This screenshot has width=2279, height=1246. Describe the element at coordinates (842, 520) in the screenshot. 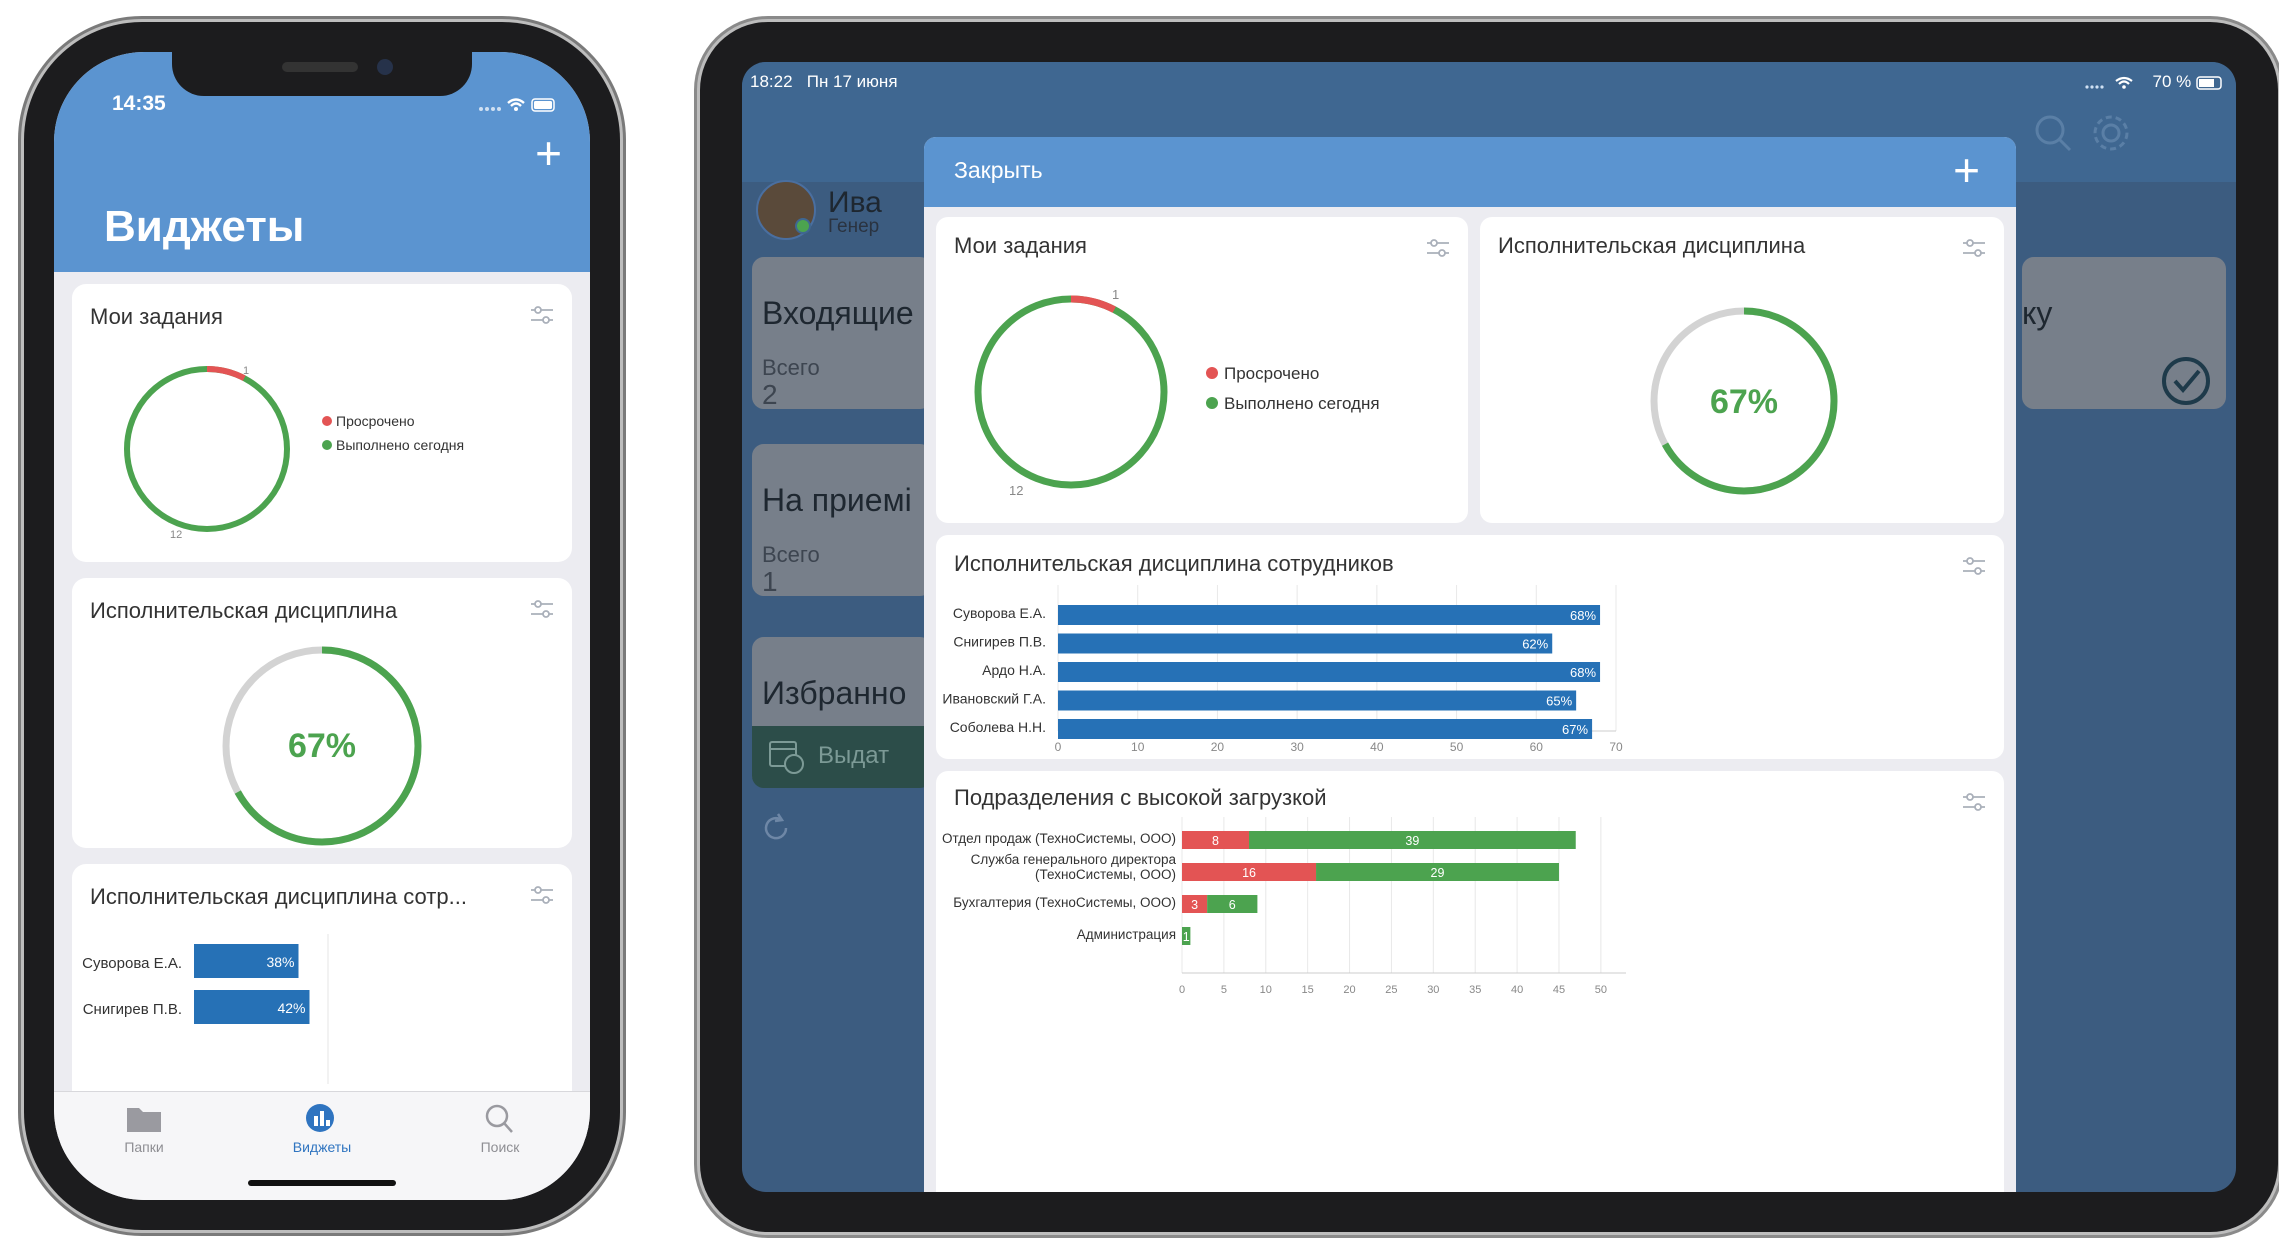

I see `bg-card-reception: На приемі Всего 1` at that location.